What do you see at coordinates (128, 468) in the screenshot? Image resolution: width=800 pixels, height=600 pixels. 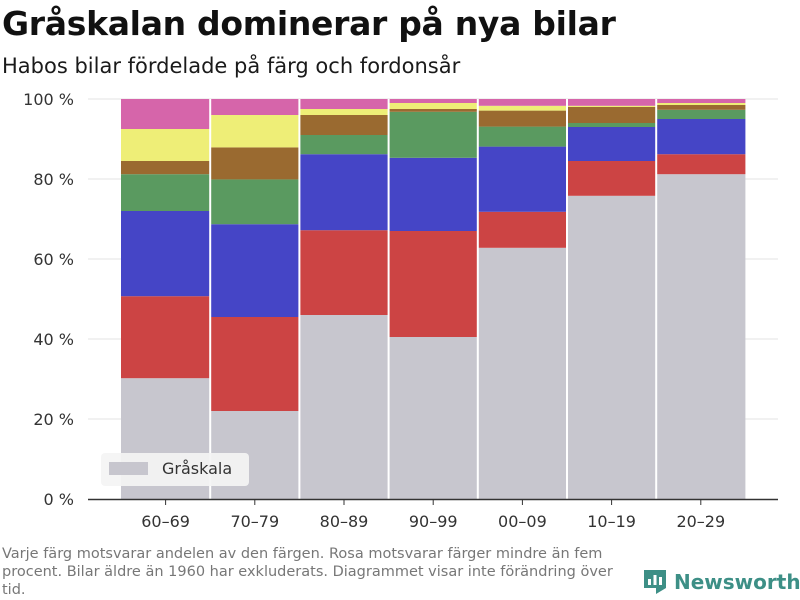 I see `legend-swatch` at bounding box center [128, 468].